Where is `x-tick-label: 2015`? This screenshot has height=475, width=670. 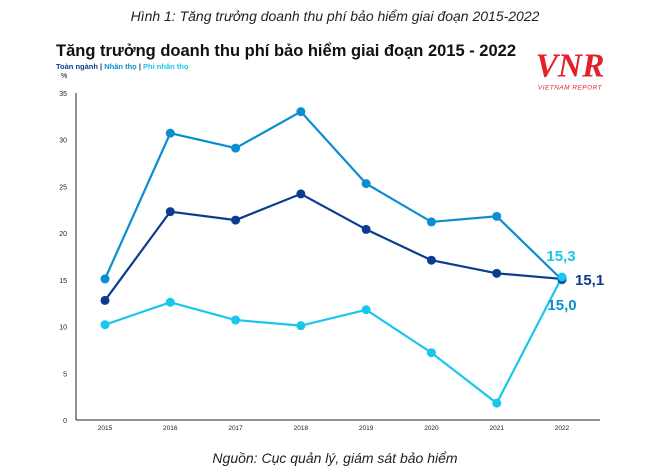
x-tick-label: 2015 is located at coordinates (105, 428).